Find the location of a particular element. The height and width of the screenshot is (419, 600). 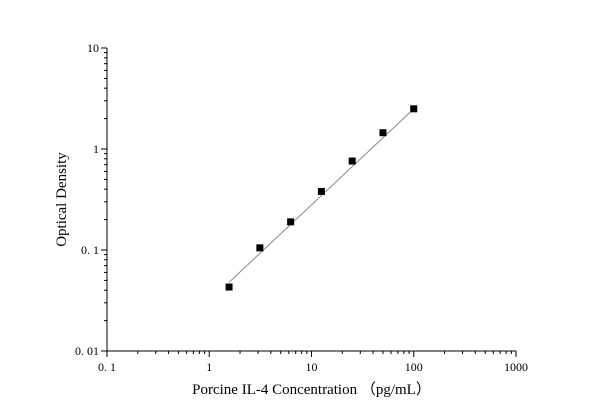

y-tick-label: 10 is located at coordinates (93, 48).